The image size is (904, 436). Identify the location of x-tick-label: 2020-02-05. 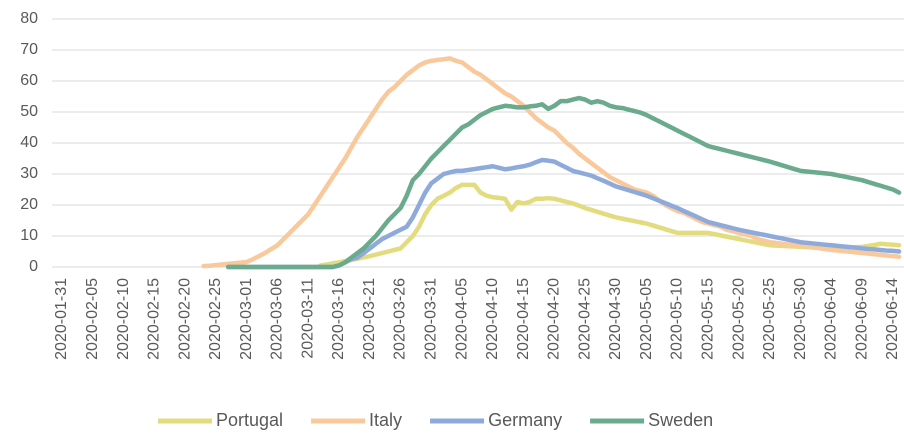
(92, 319).